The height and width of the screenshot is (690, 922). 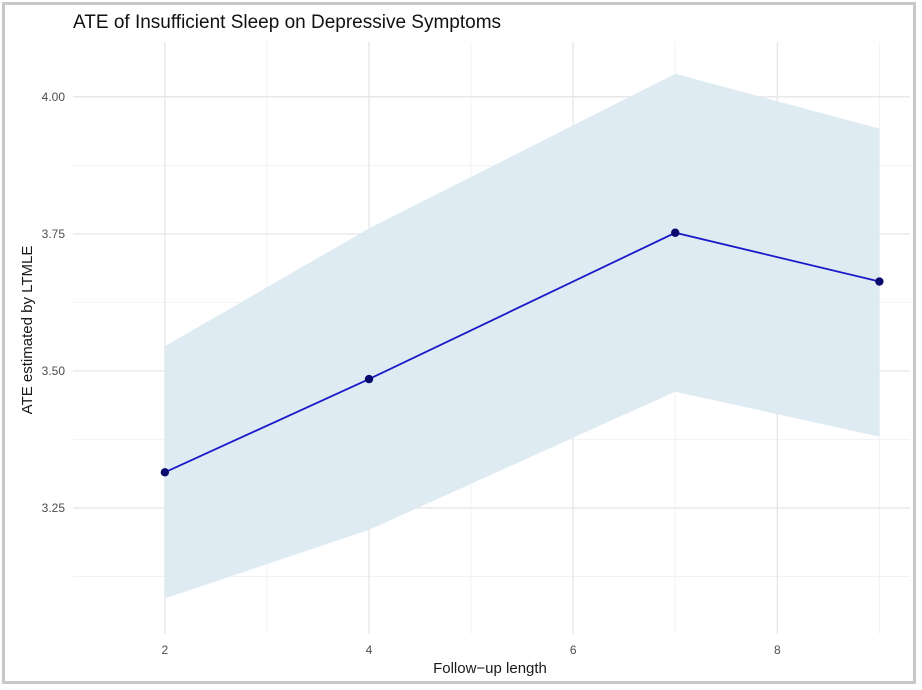 I want to click on y-tick-labels: 3.25 3.50 3.75 4.00, so click(x=54, y=302).